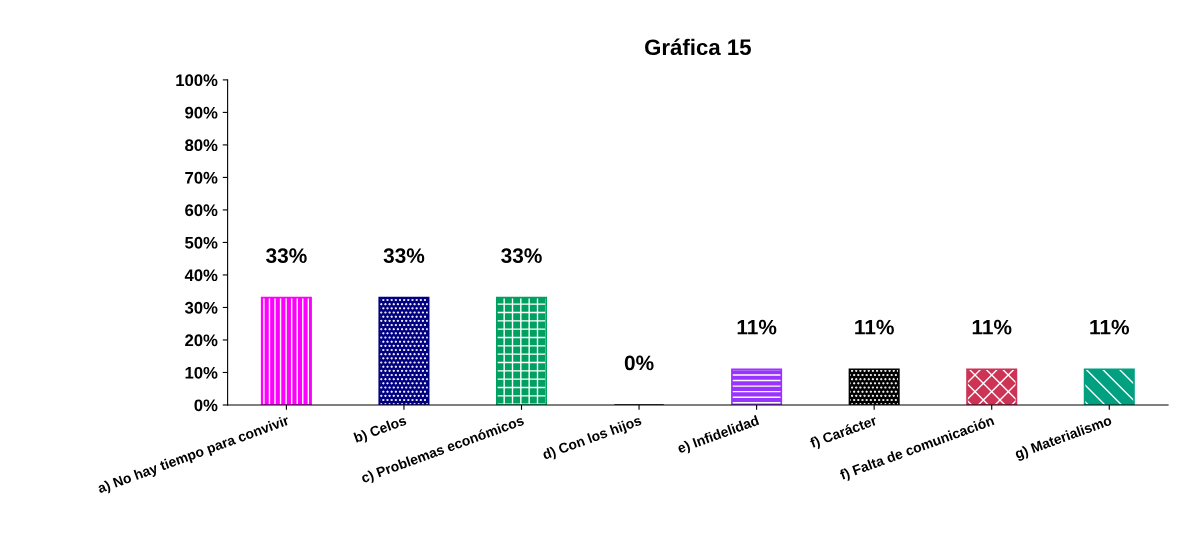 The height and width of the screenshot is (551, 1198). What do you see at coordinates (592, 438) in the screenshot?
I see `x-tick-label: d) Con los hijos` at bounding box center [592, 438].